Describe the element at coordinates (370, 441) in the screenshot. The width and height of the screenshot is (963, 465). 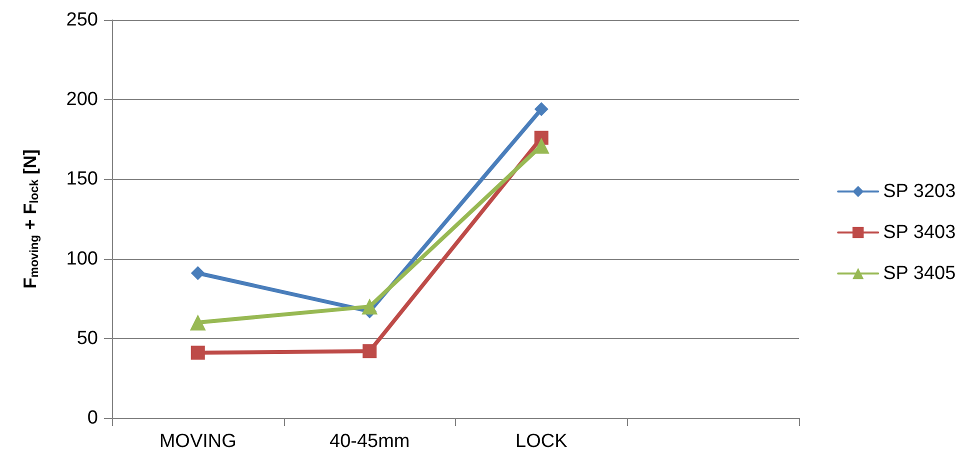
I see `x-tick-label: 40-45mm` at that location.